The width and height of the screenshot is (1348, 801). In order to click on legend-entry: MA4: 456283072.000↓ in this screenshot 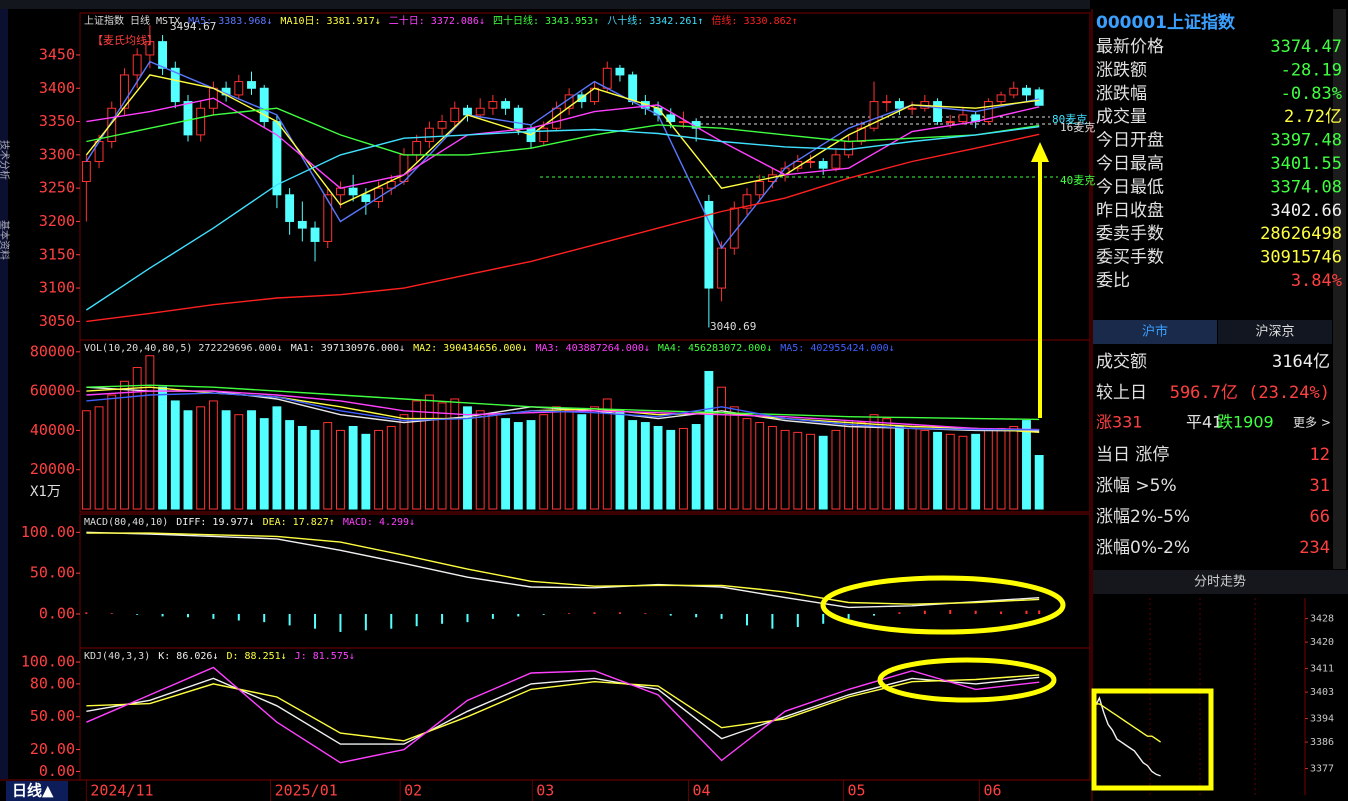, I will do `click(715, 348)`.